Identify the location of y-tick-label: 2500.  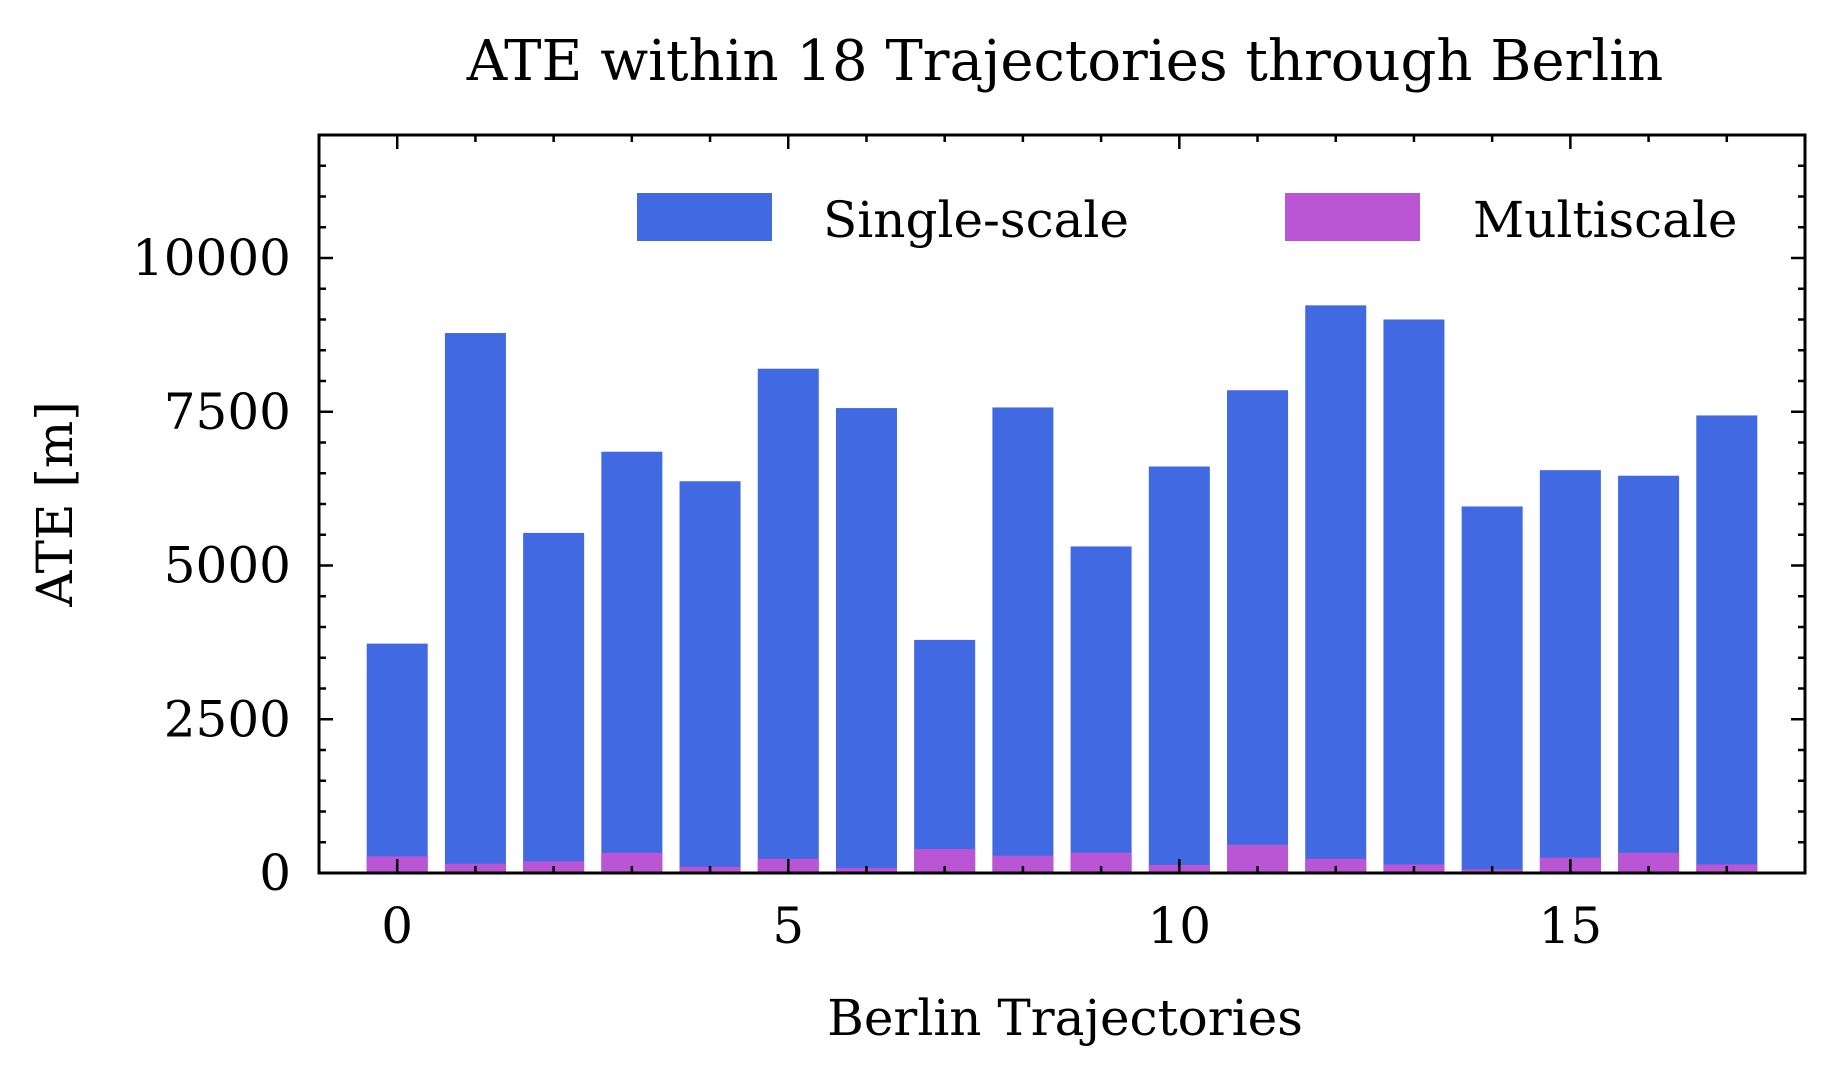
(227, 719).